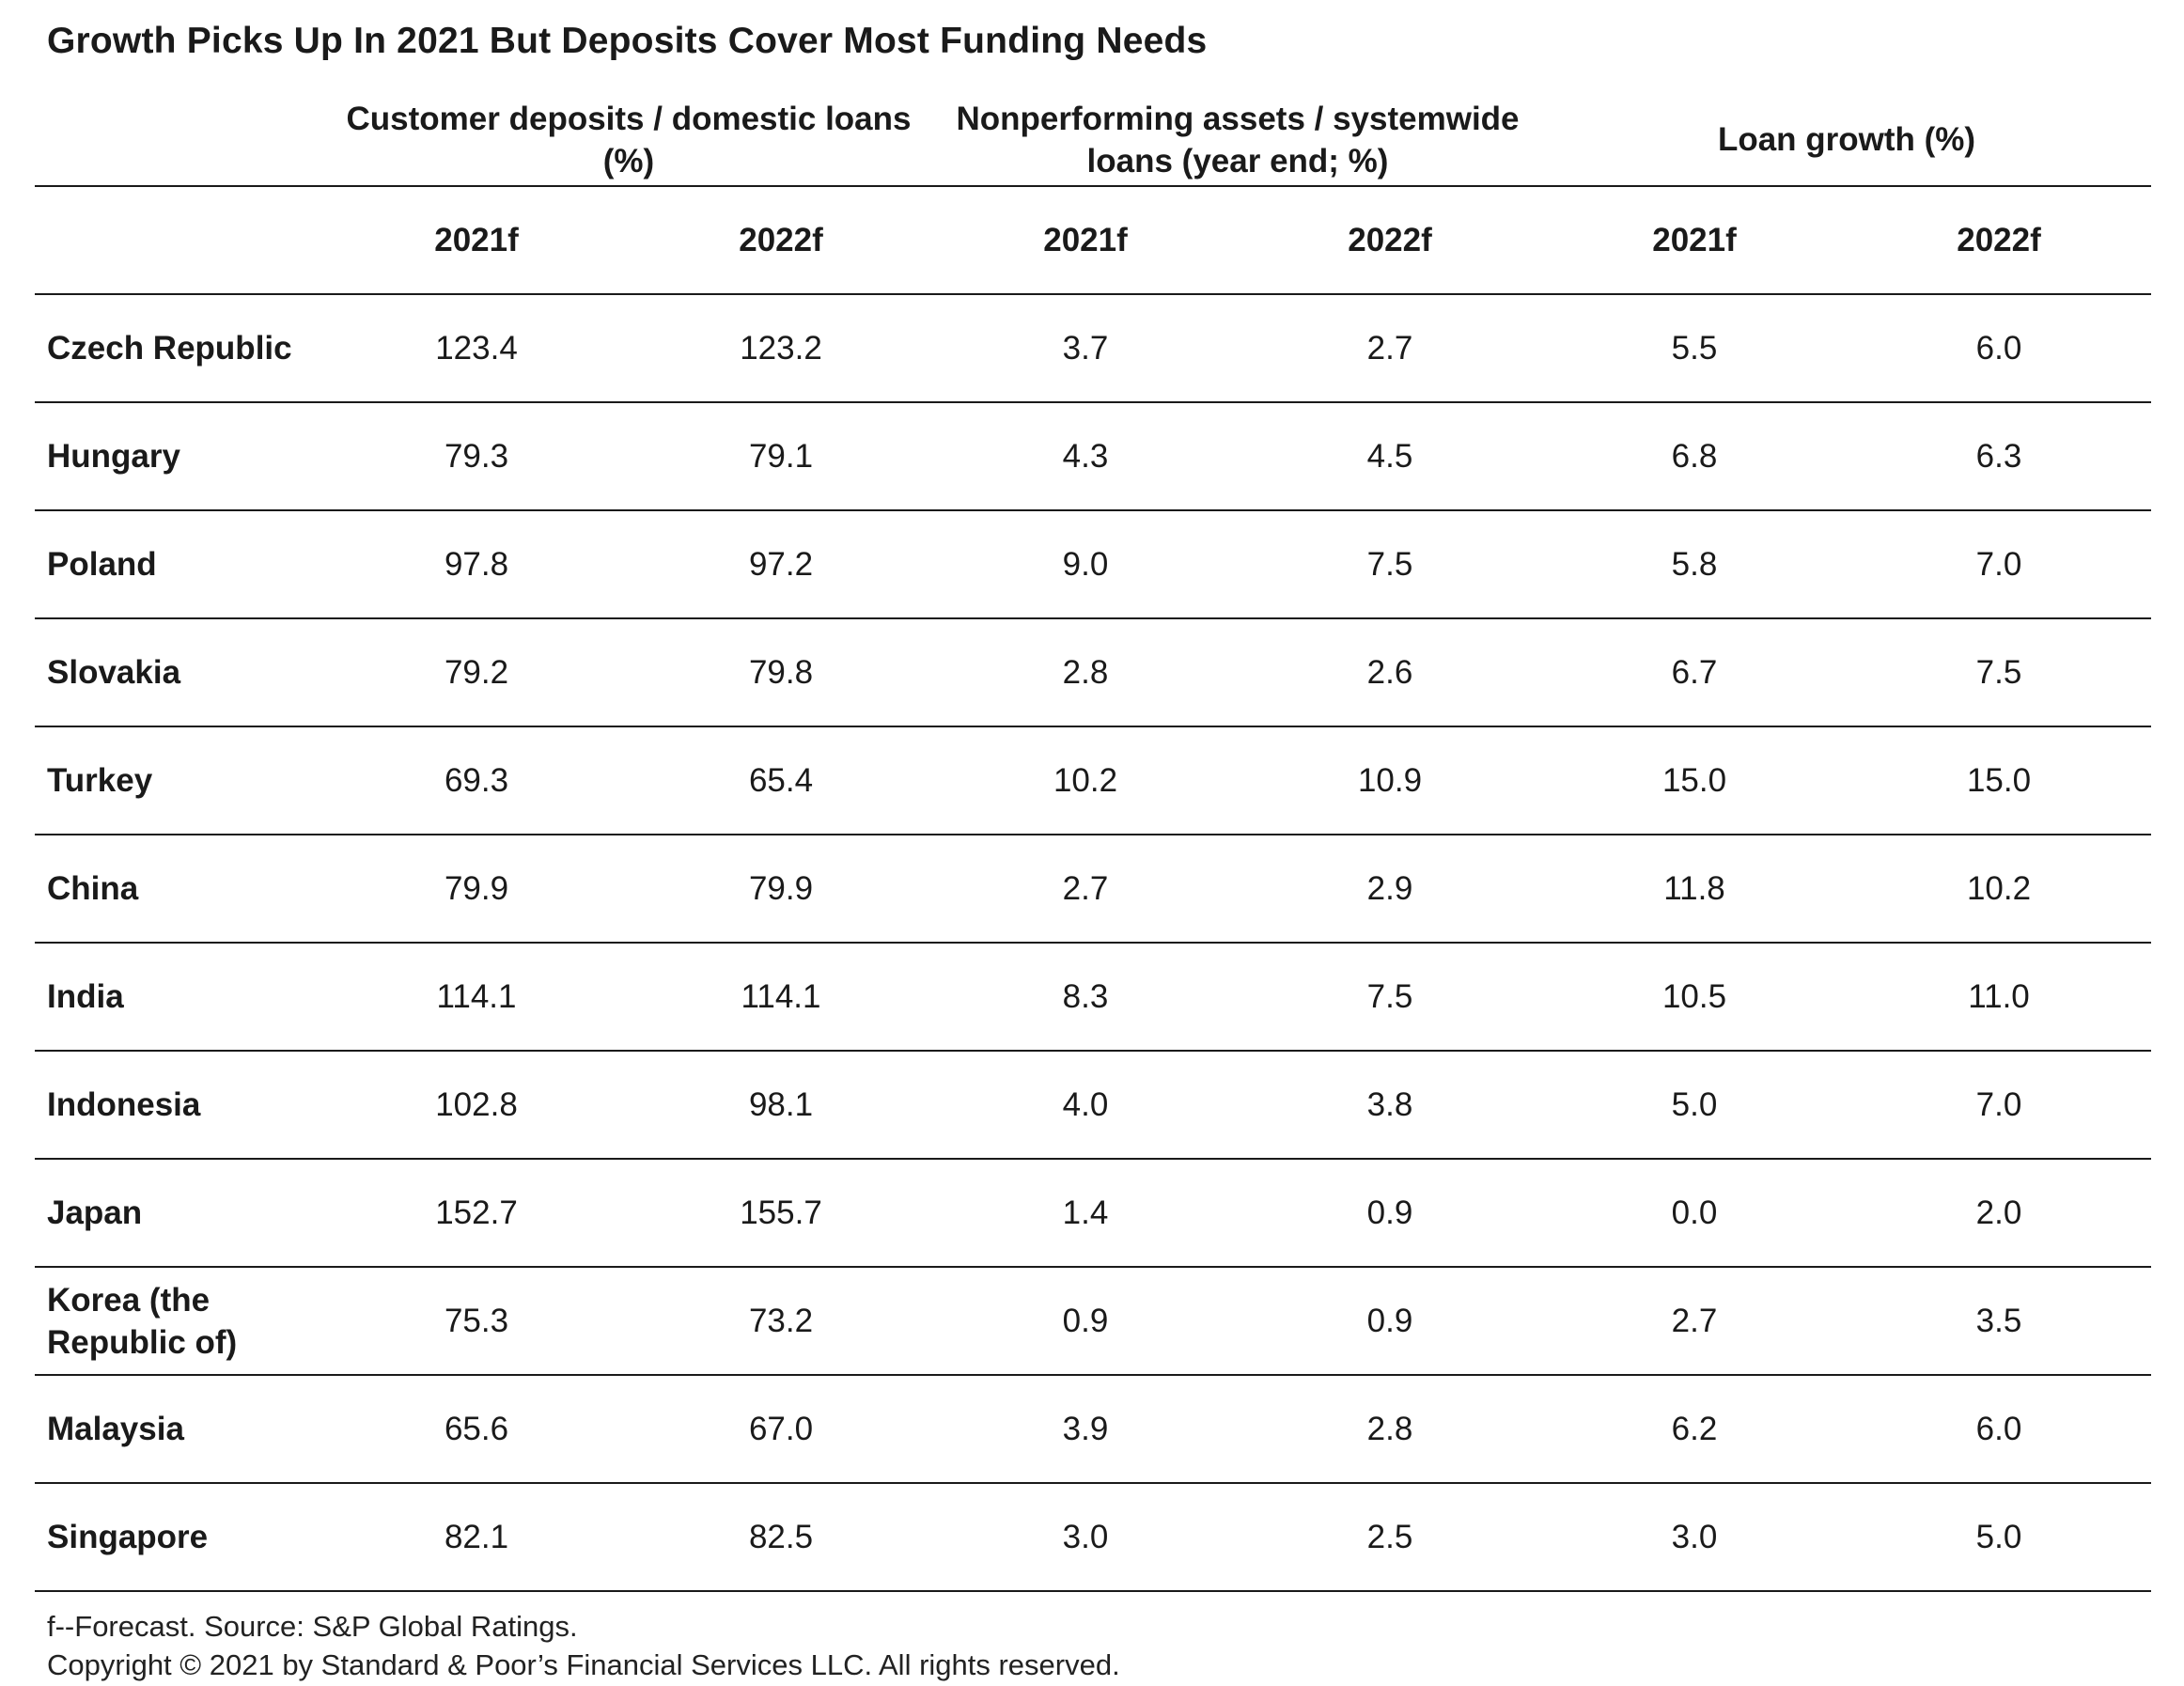 Image resolution: width=2184 pixels, height=1686 pixels. What do you see at coordinates (1999, 456) in the screenshot?
I see `value-cell: 6.3` at bounding box center [1999, 456].